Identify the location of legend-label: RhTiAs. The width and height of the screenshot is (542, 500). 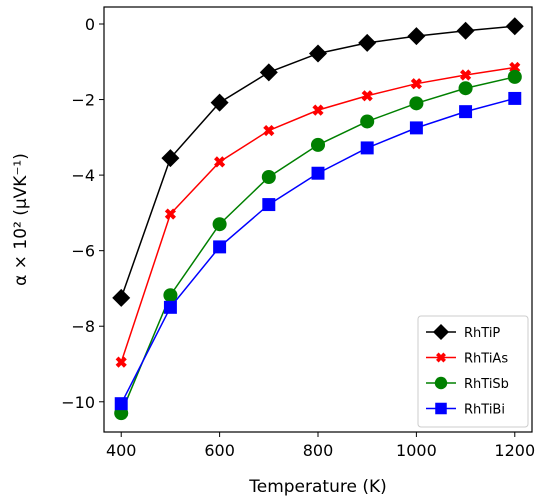
(486, 359).